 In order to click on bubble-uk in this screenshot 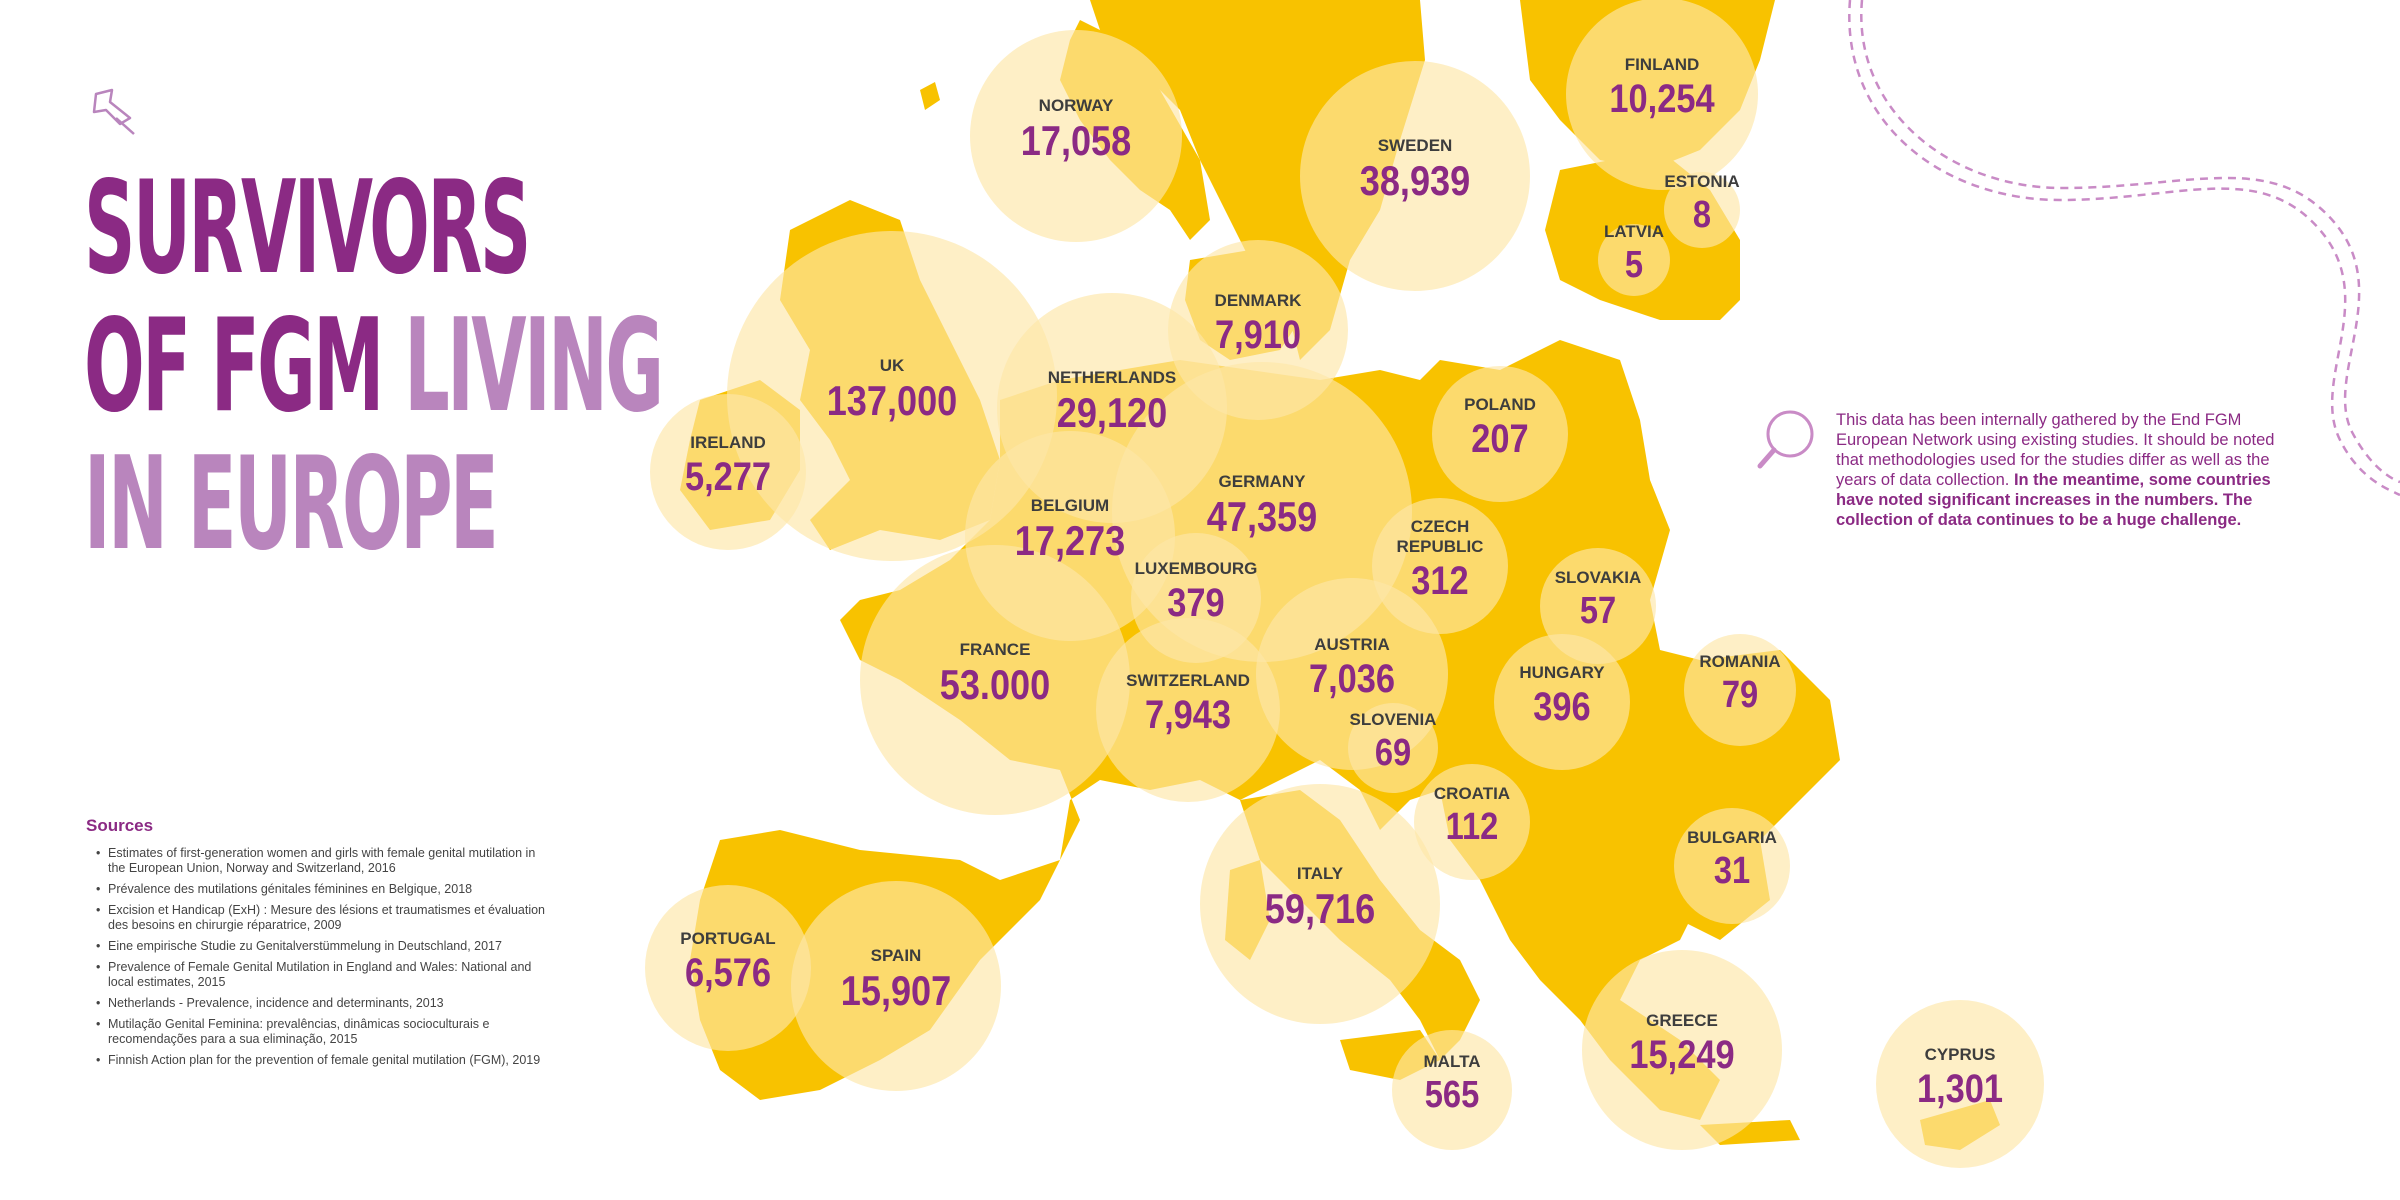, I will do `click(892, 396)`.